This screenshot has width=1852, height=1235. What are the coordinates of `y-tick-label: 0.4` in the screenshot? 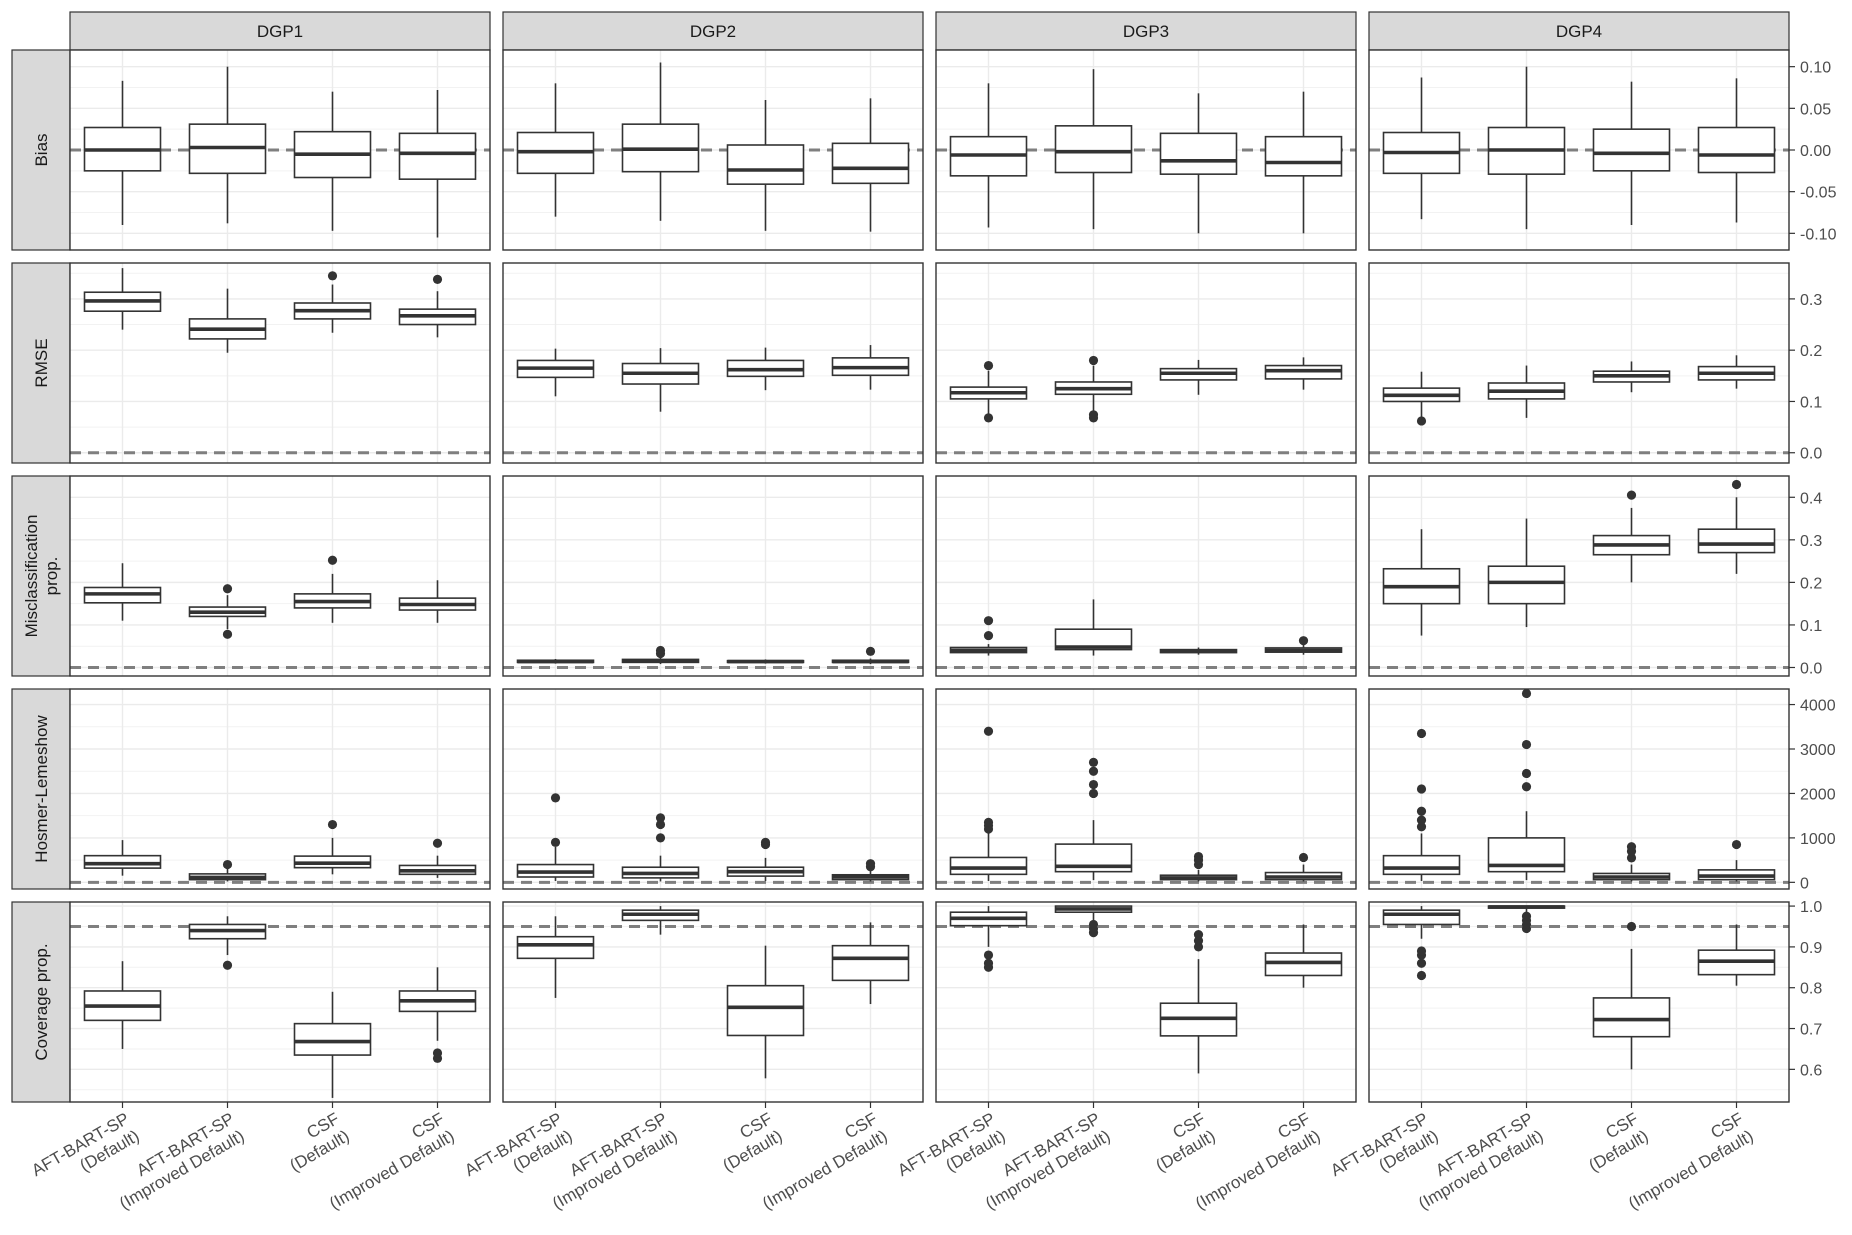 It's located at (1811, 498).